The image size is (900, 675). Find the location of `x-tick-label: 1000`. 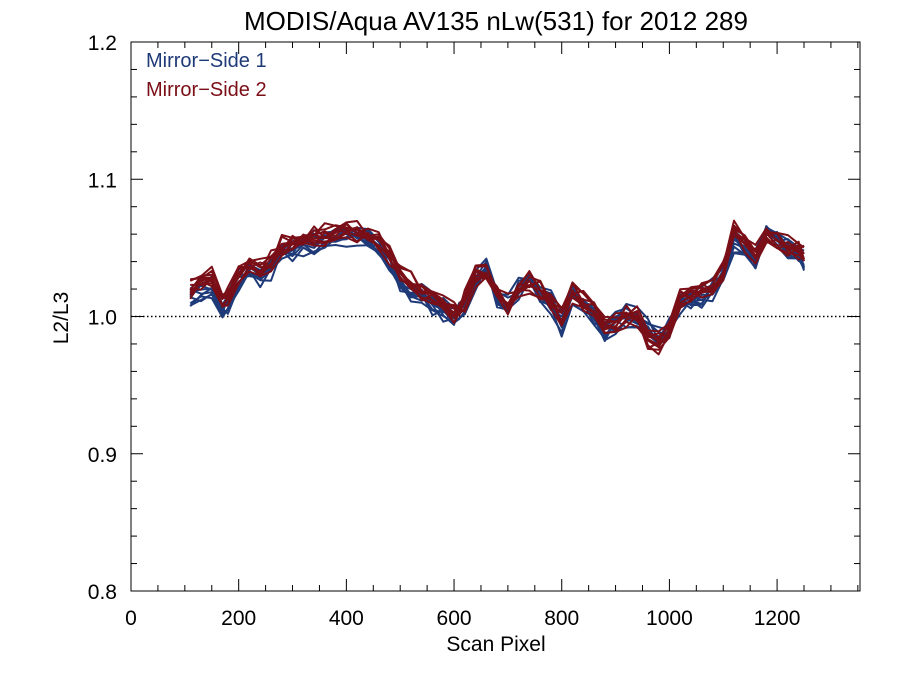

x-tick-label: 1000 is located at coordinates (669, 618).